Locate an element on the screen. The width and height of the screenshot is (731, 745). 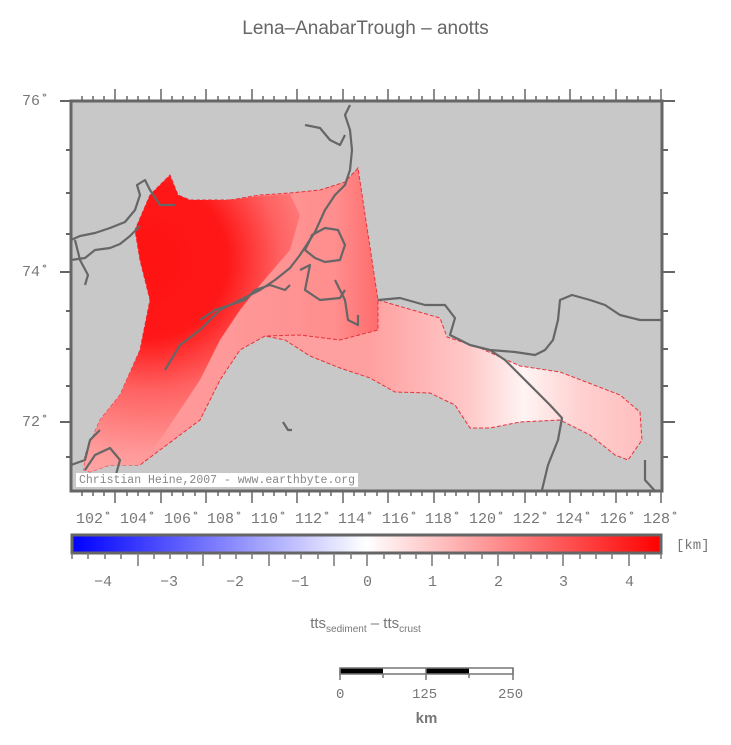
colorbar-tick-4: 4 is located at coordinates (630, 582).